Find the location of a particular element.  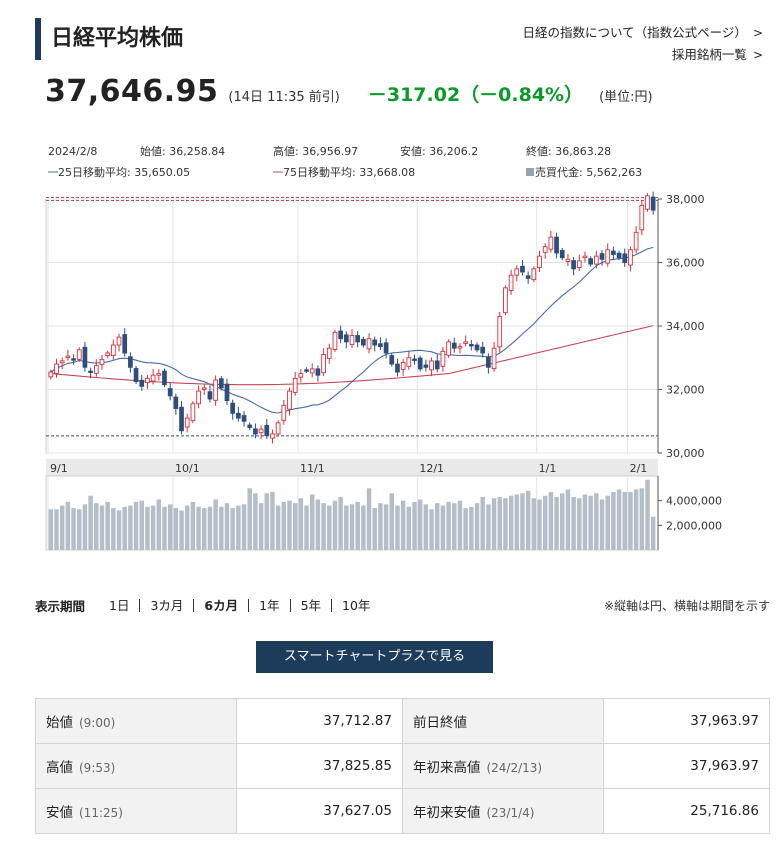

stat-label-sub: (24/2/13) is located at coordinates (514, 768).